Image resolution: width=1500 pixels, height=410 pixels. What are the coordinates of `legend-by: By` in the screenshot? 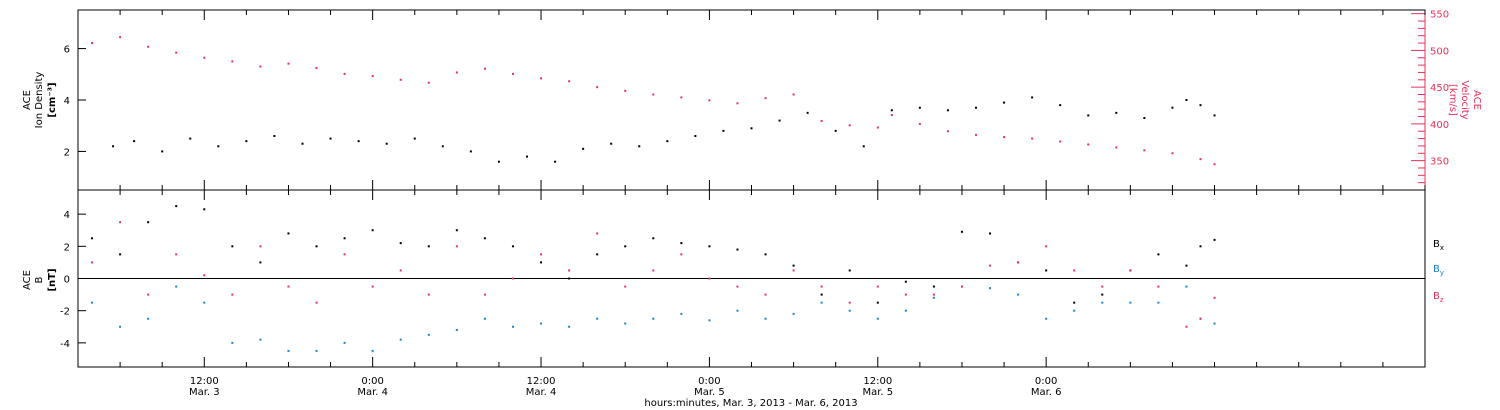 It's located at (1438, 270).